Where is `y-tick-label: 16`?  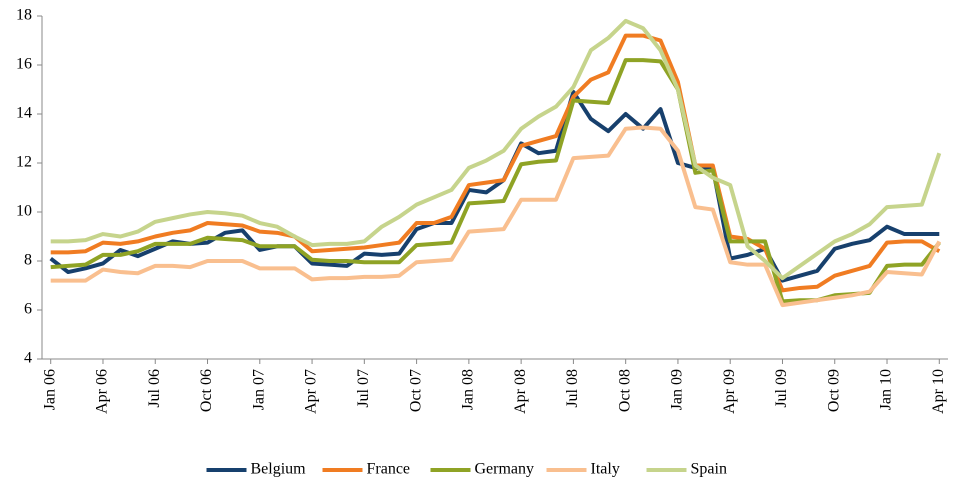 y-tick-label: 16 is located at coordinates (24, 64).